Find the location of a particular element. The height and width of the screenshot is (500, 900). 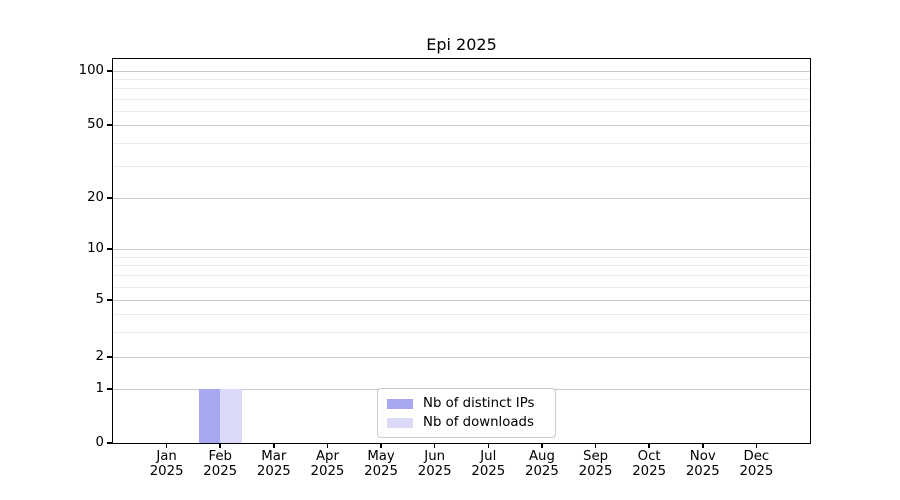

x-tick-label: Dec 2025 is located at coordinates (756, 464).